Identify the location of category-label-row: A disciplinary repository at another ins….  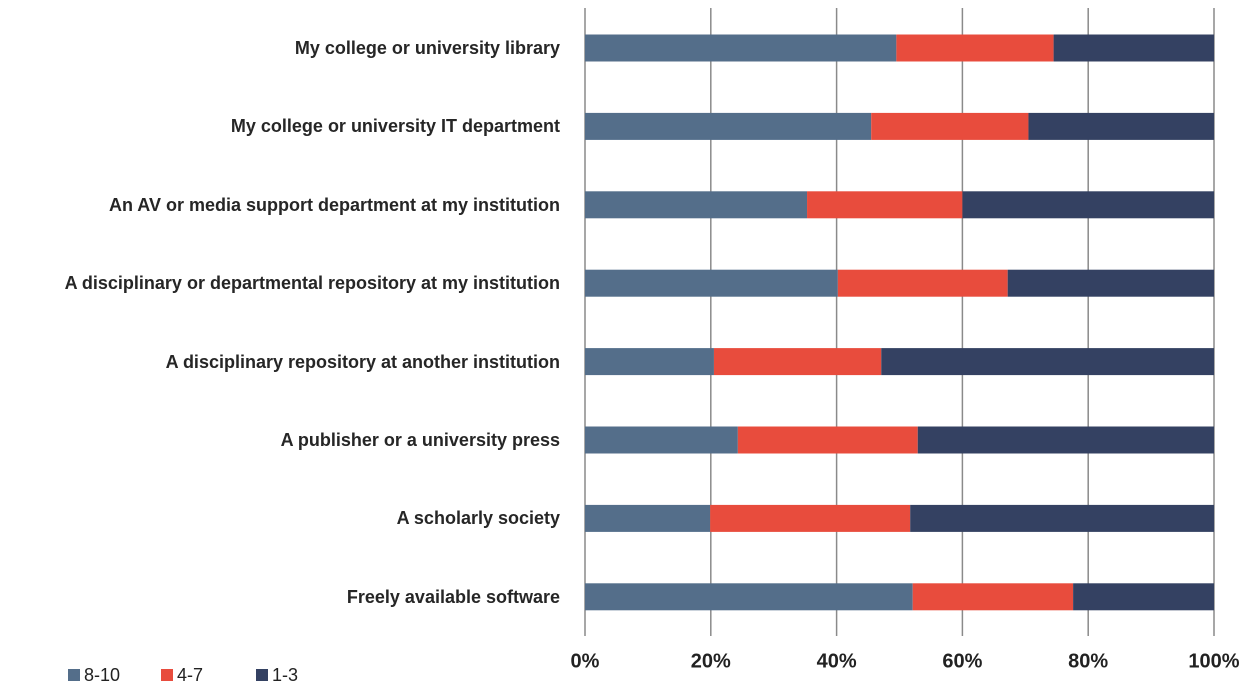
(280, 362).